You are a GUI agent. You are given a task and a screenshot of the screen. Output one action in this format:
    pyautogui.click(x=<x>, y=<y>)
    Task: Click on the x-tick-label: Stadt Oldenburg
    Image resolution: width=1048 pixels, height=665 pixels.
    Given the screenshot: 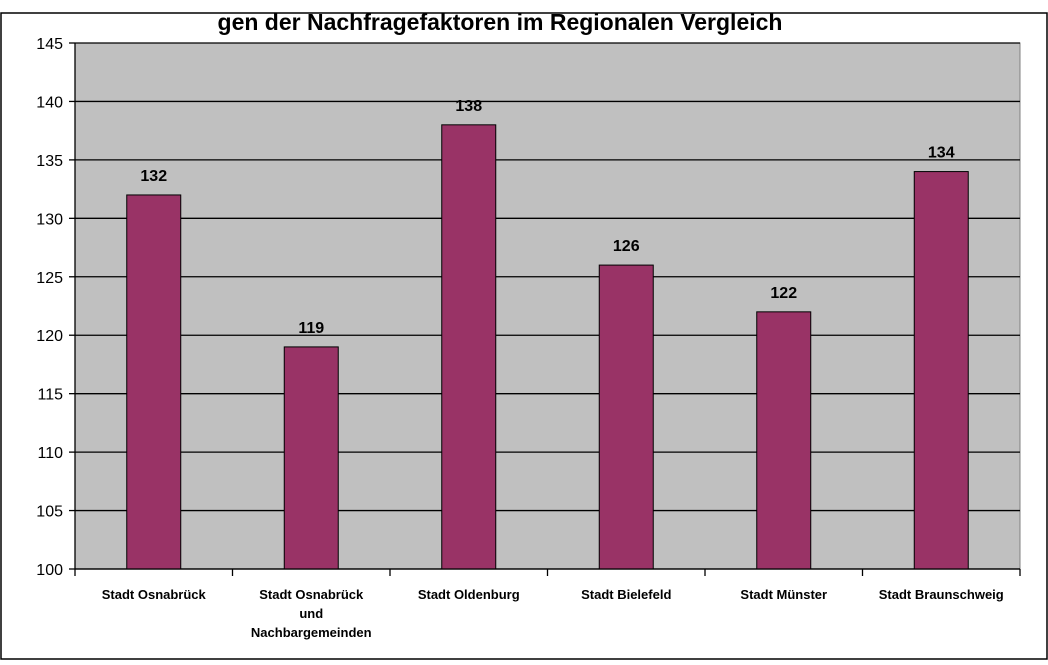 What is the action you would take?
    pyautogui.click(x=469, y=594)
    